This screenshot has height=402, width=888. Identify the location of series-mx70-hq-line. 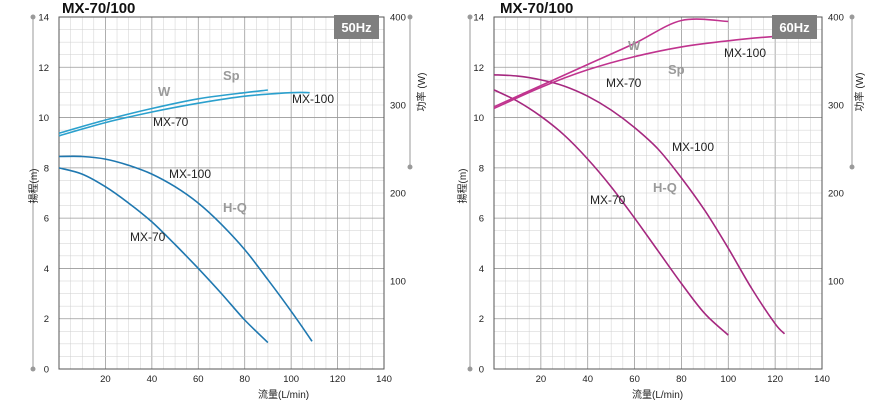
(163, 255).